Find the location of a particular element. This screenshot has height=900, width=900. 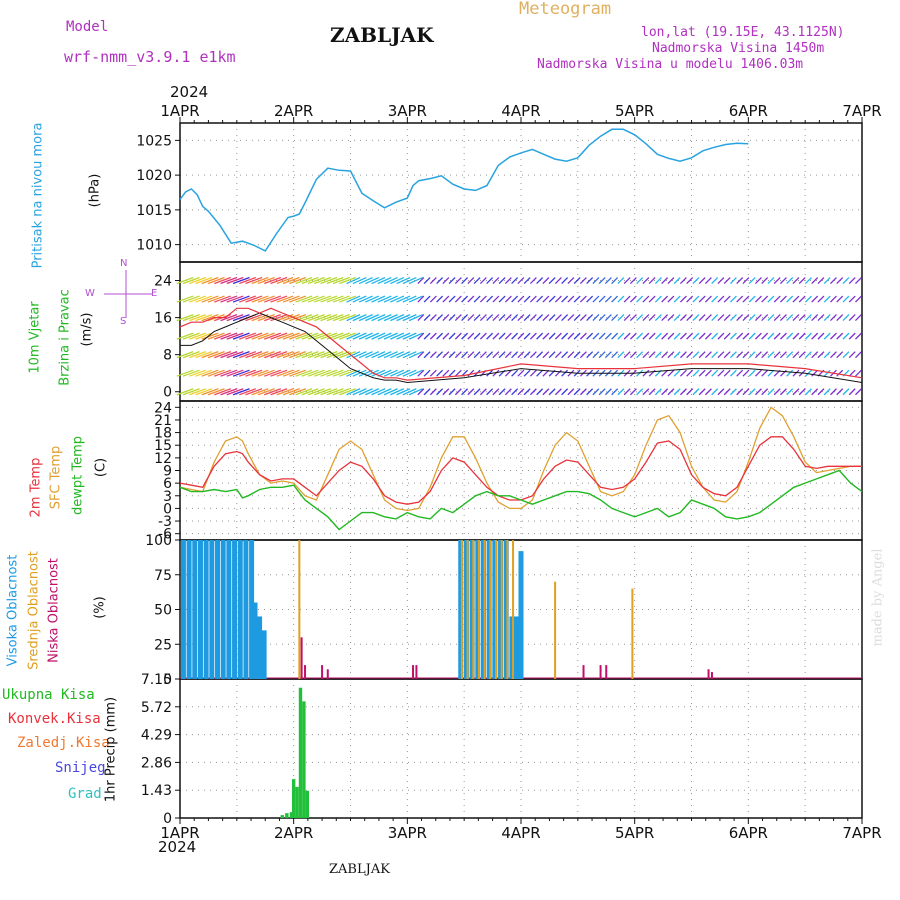

panel-frame is located at coordinates (521, 331).